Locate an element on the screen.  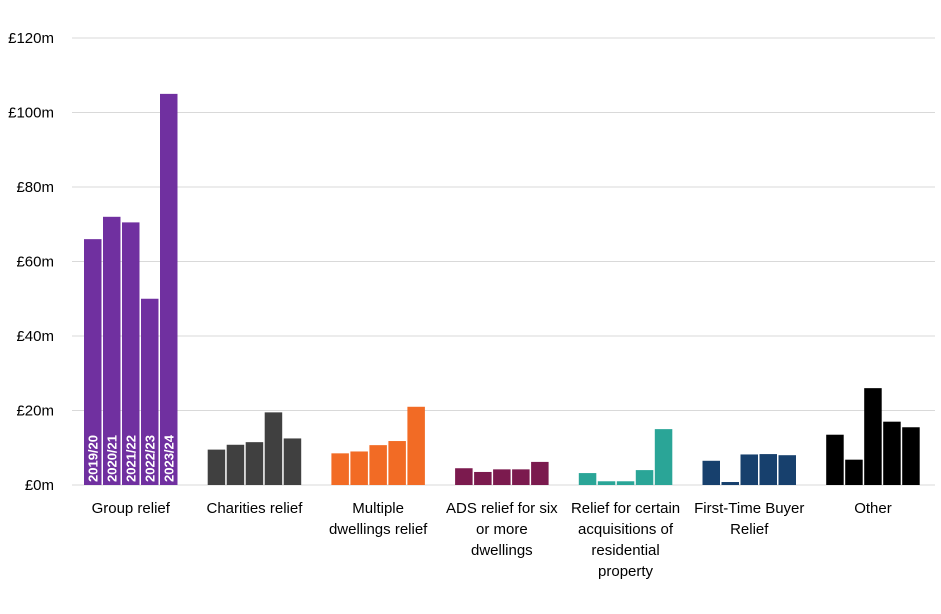
y-tick-label: £100m is located at coordinates (31, 113).